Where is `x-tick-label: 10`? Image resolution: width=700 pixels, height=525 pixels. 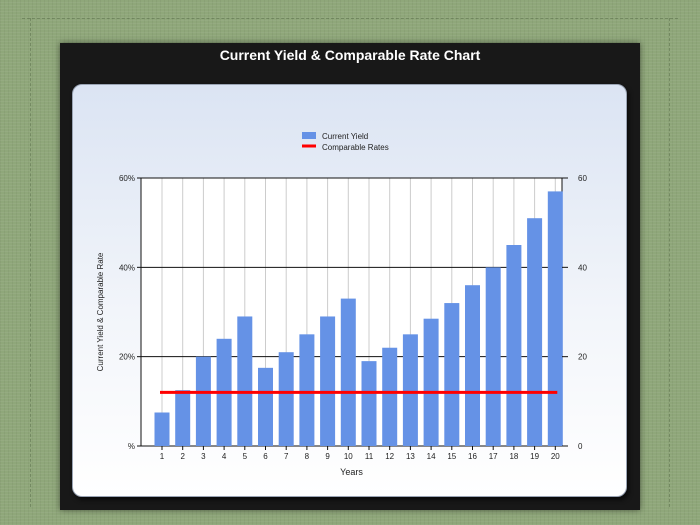 x-tick-label: 10 is located at coordinates (348, 456).